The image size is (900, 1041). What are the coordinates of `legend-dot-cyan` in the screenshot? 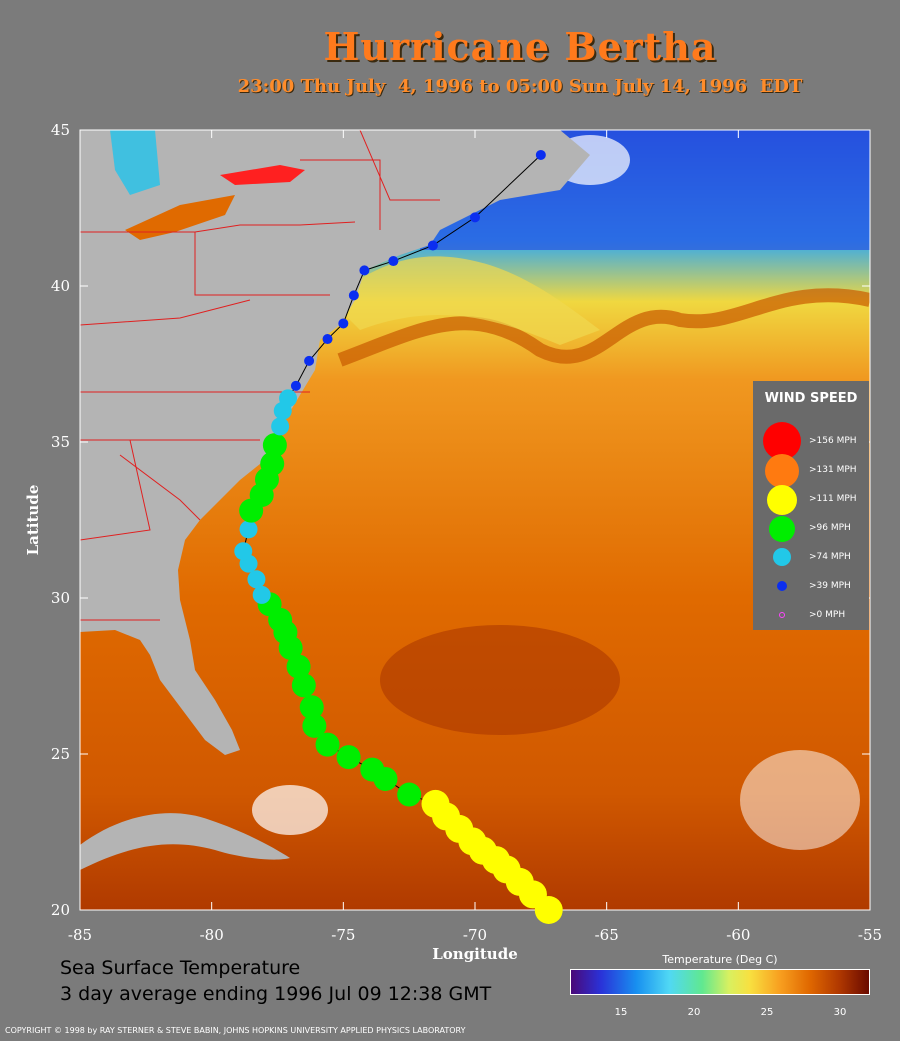 It's located at (782, 557).